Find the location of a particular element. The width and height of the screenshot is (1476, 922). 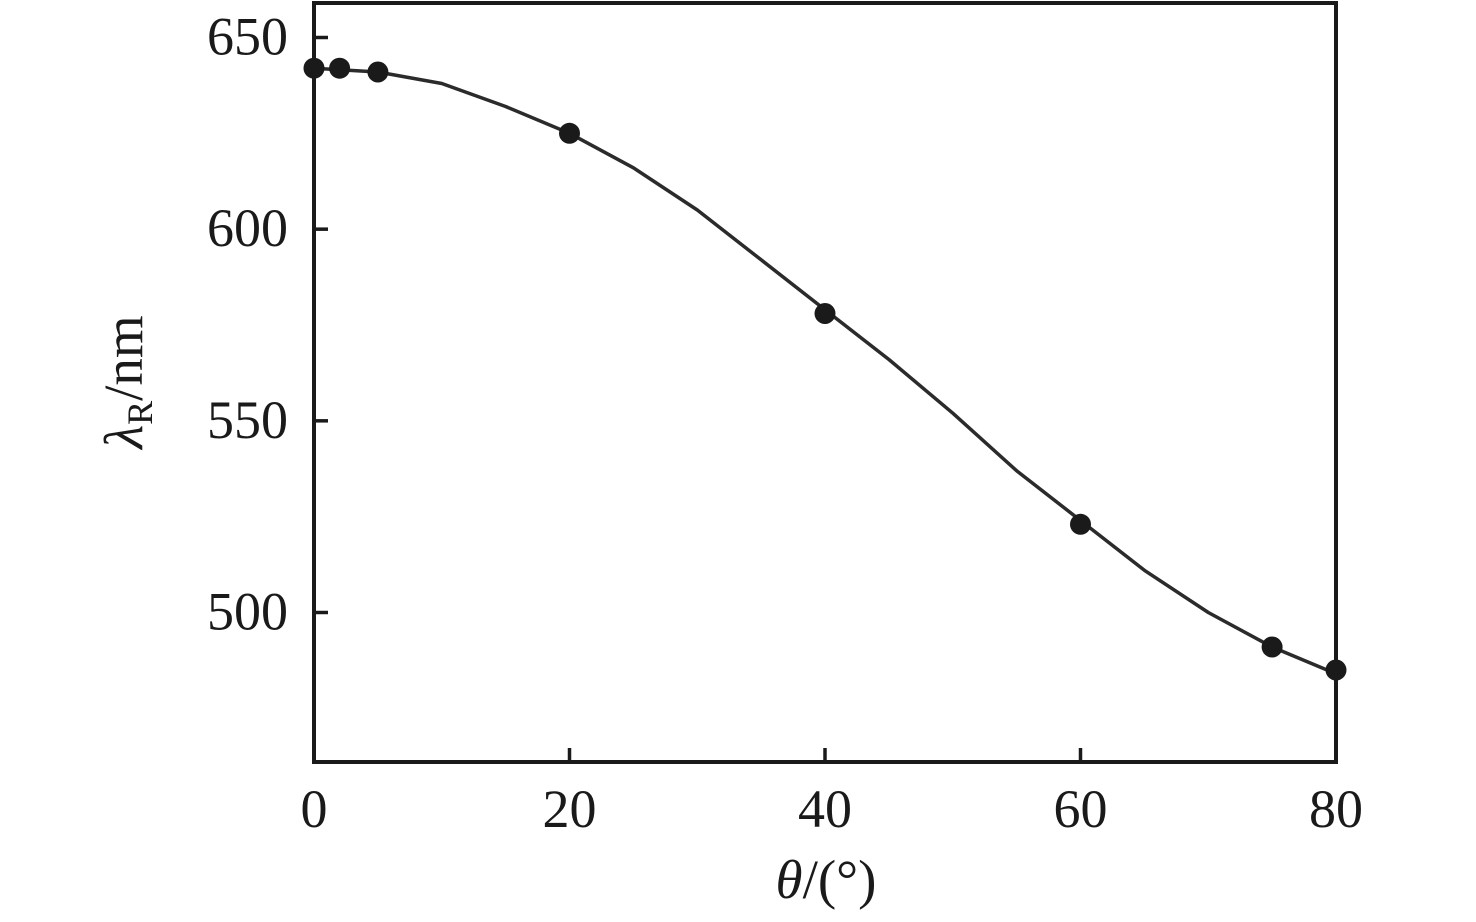

y-tick-label: 650 is located at coordinates (247, 37).